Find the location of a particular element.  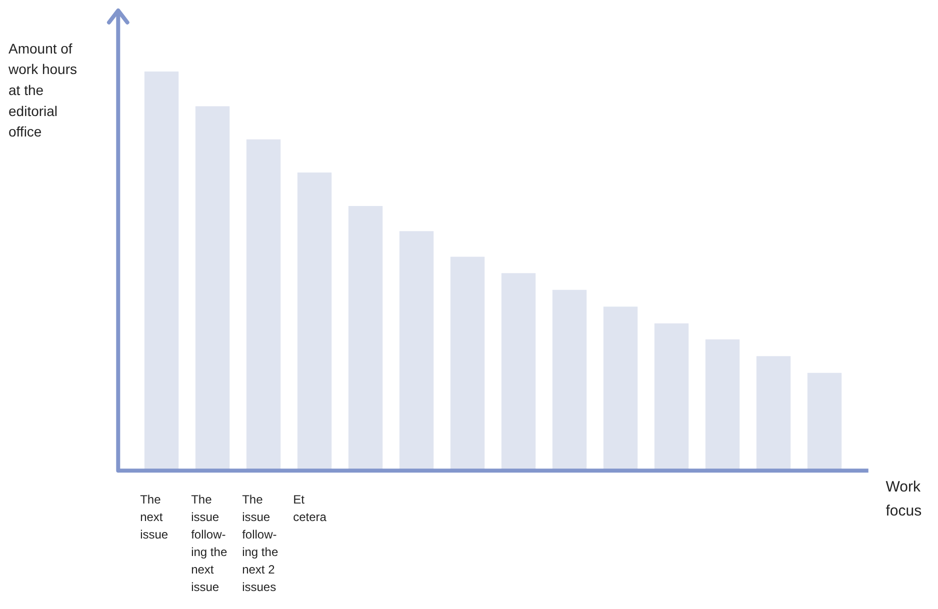

x-axis-title: Work focus is located at coordinates (904, 499).